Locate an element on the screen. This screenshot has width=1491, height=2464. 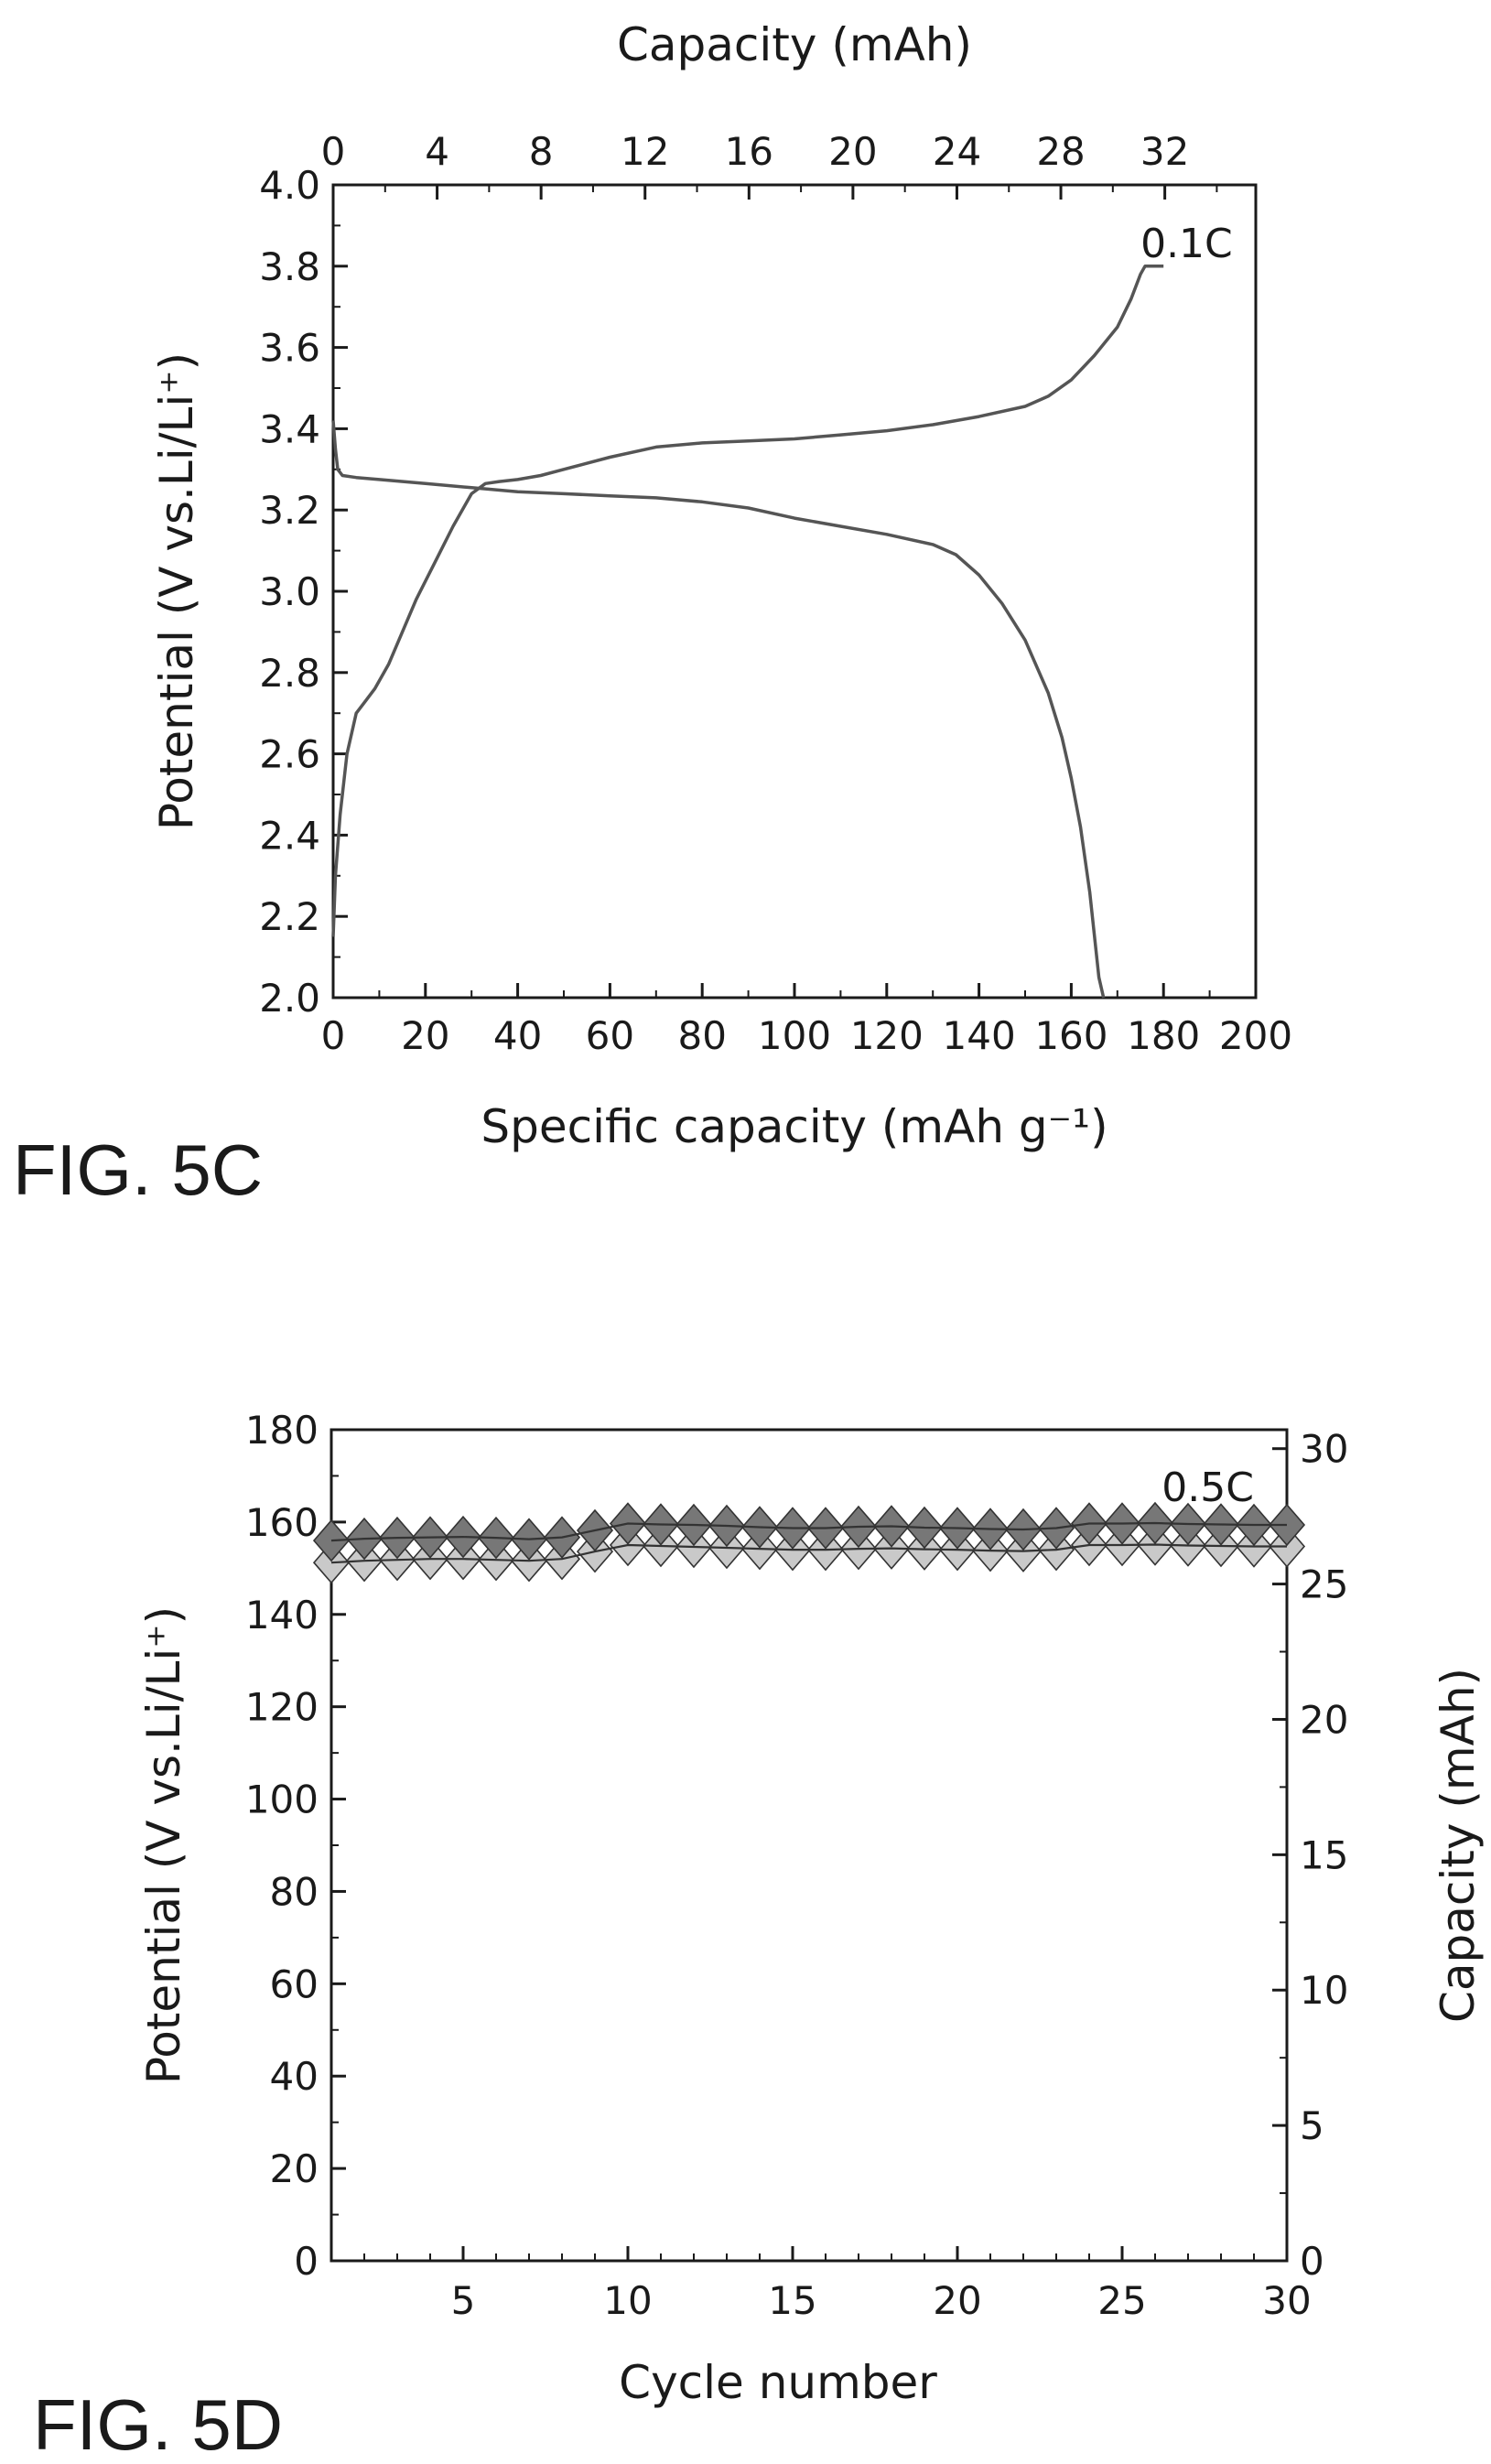
fig-5c-y-axis-title: Potential (V vs.Li/Li⁺) is located at coordinates (176, 591).